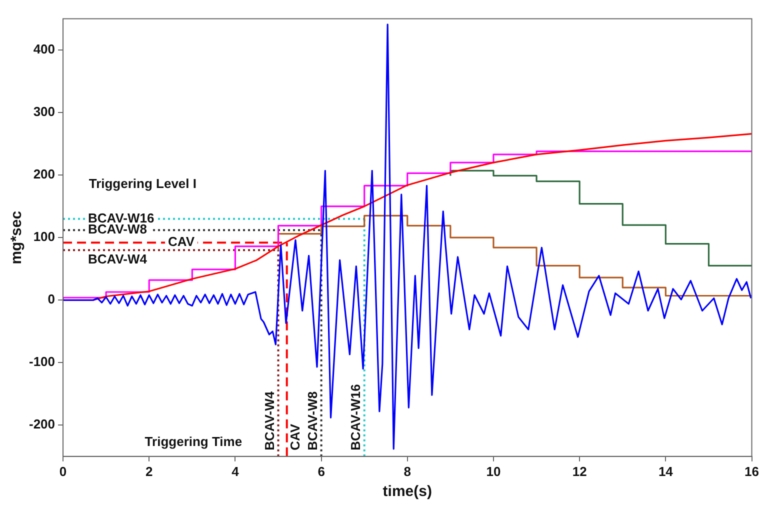  What do you see at coordinates (42, 362) in the screenshot?
I see `y-tick-label: -100` at bounding box center [42, 362].